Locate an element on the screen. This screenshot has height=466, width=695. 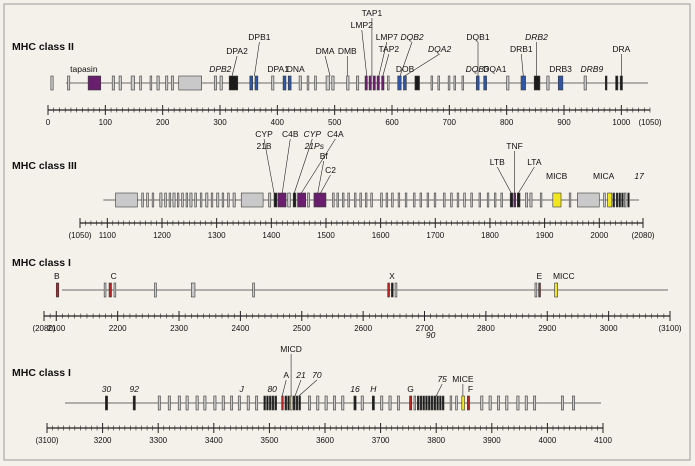
gene-label: DNA is located at coordinates (296, 69).